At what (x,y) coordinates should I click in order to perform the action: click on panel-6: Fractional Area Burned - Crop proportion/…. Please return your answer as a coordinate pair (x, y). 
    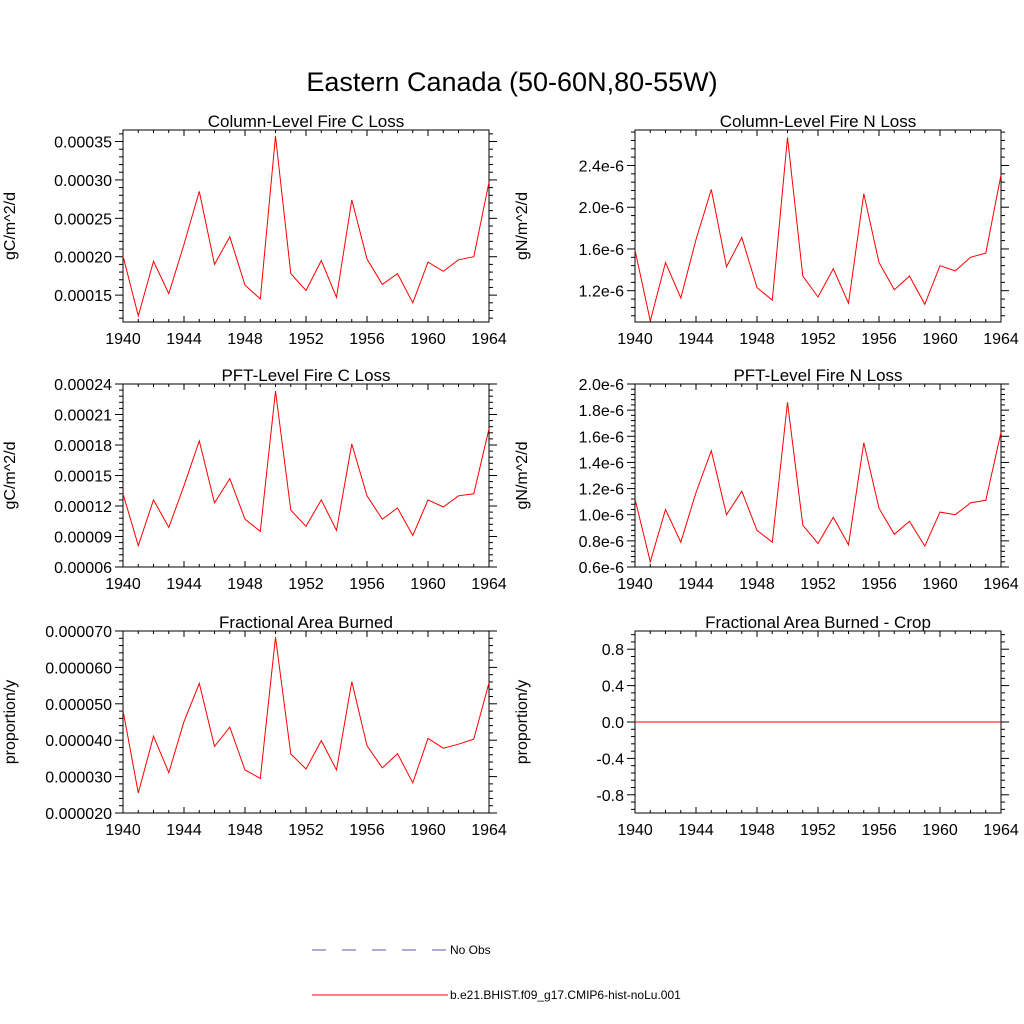
    Looking at the image, I should click on (766, 726).